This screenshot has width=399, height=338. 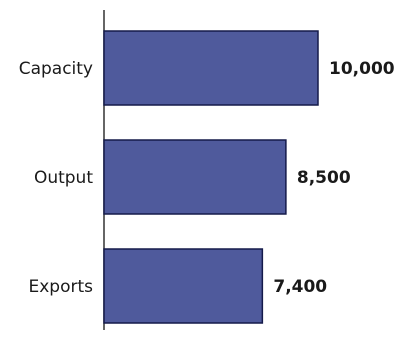 I want to click on category-label-output: Output, so click(x=63, y=178).